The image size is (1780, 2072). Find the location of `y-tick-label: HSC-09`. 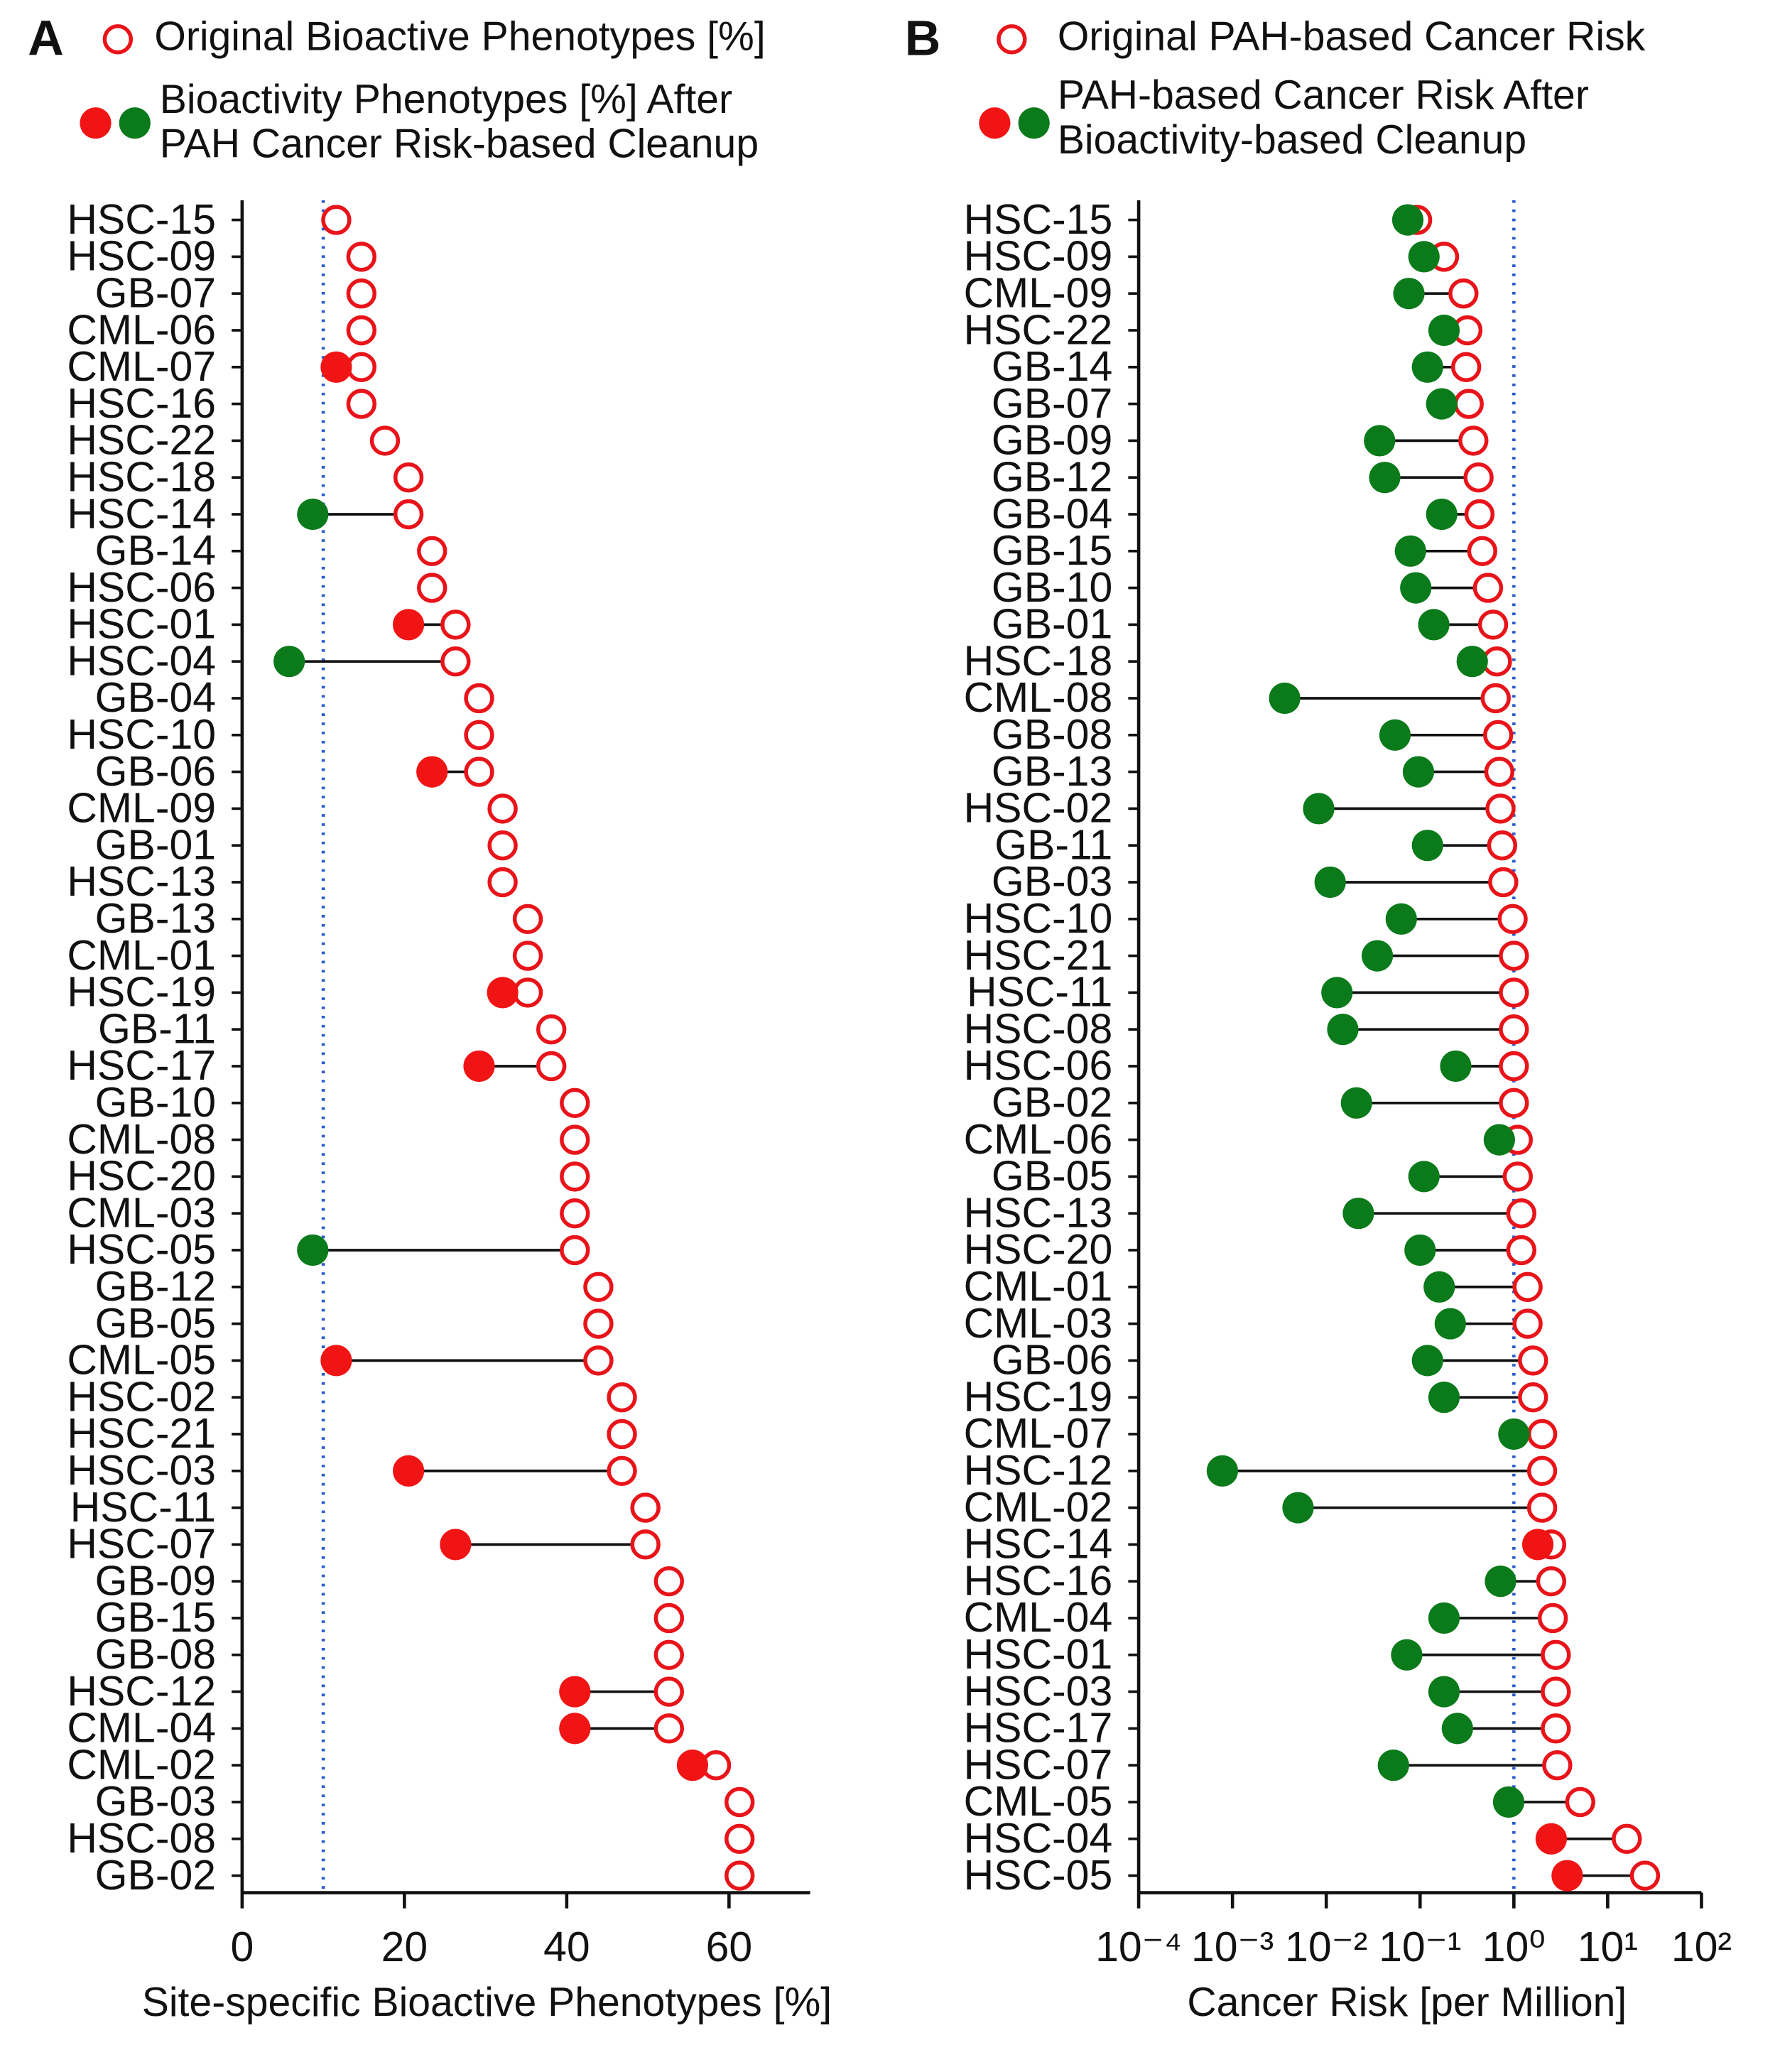

y-tick-label: HSC-09 is located at coordinates (1038, 257).